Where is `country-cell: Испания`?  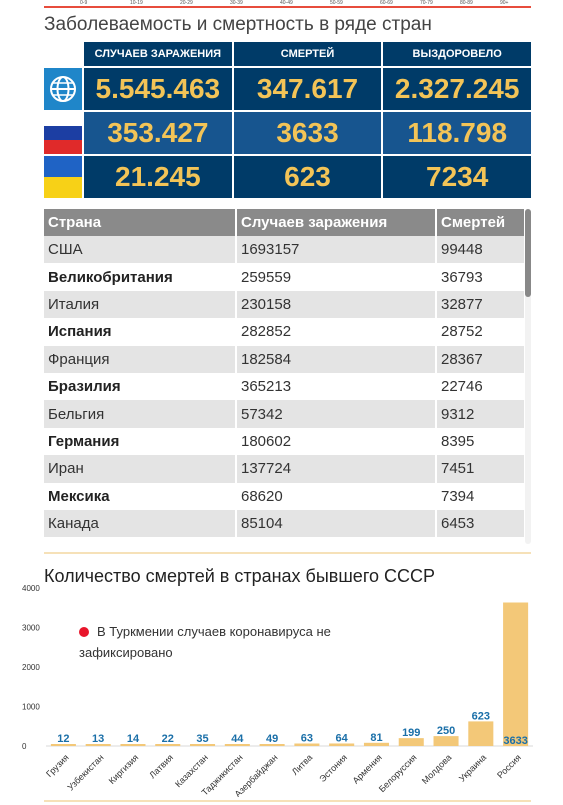 country-cell: Испания is located at coordinates (140, 332).